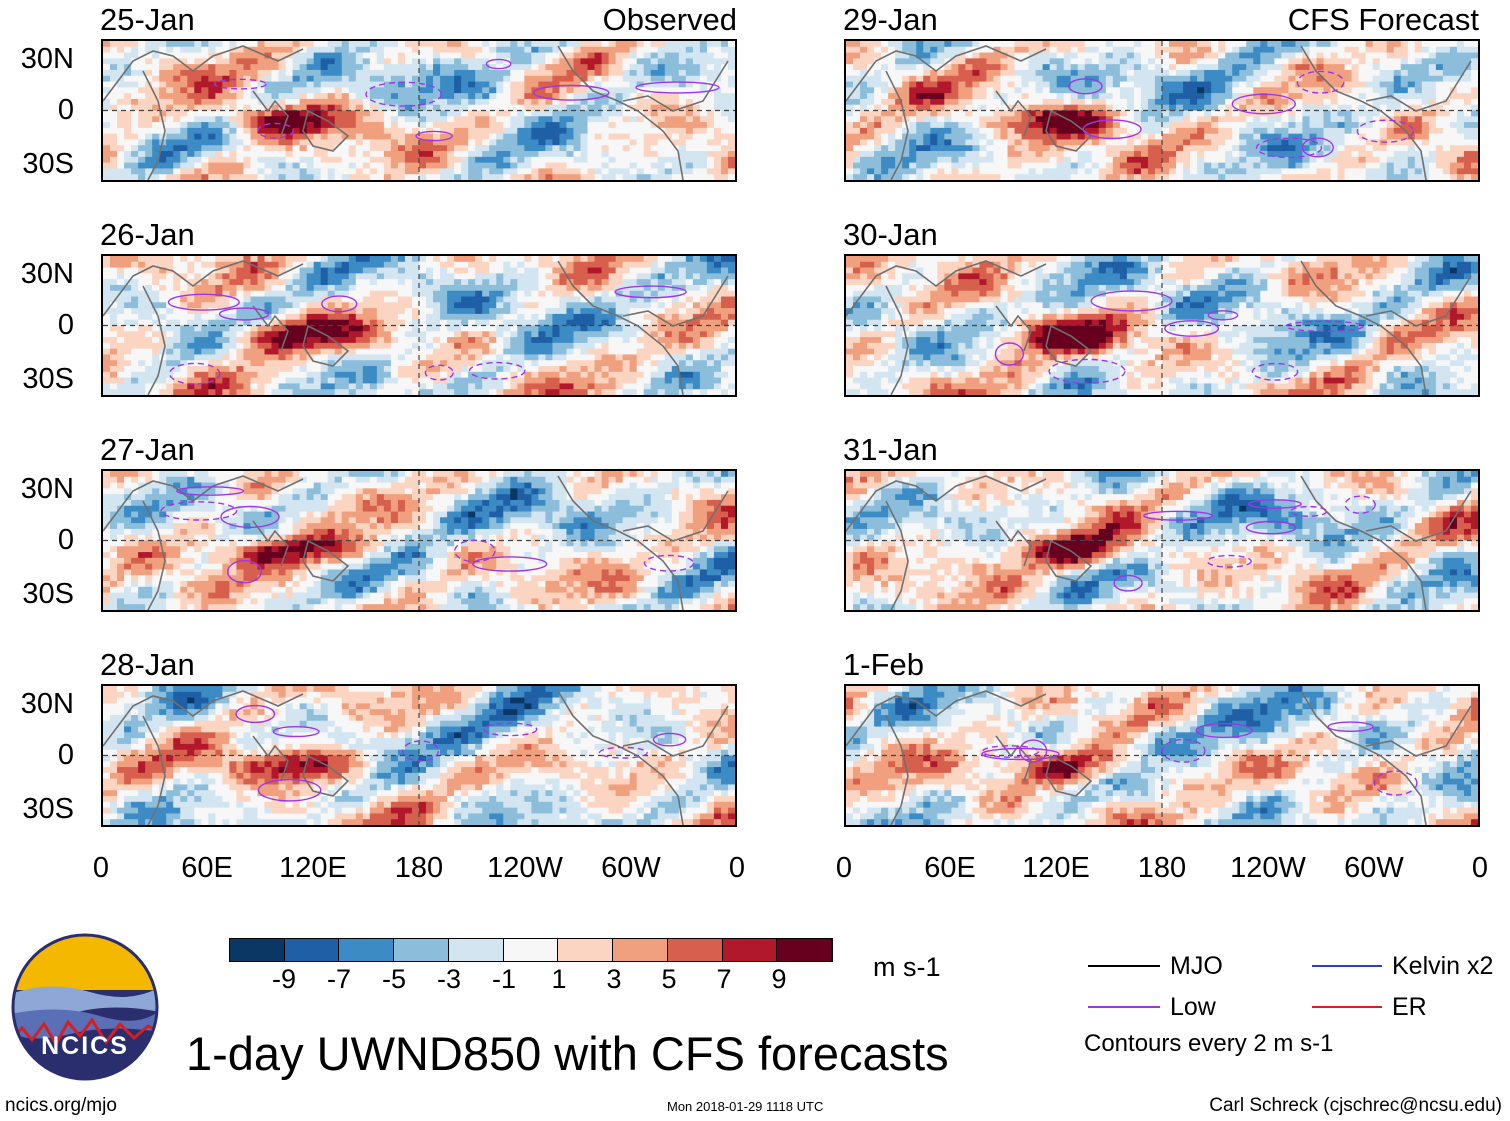 The image size is (1510, 1121). Describe the element at coordinates (890, 19) in the screenshot. I see `panel-date: 29-Jan` at that location.